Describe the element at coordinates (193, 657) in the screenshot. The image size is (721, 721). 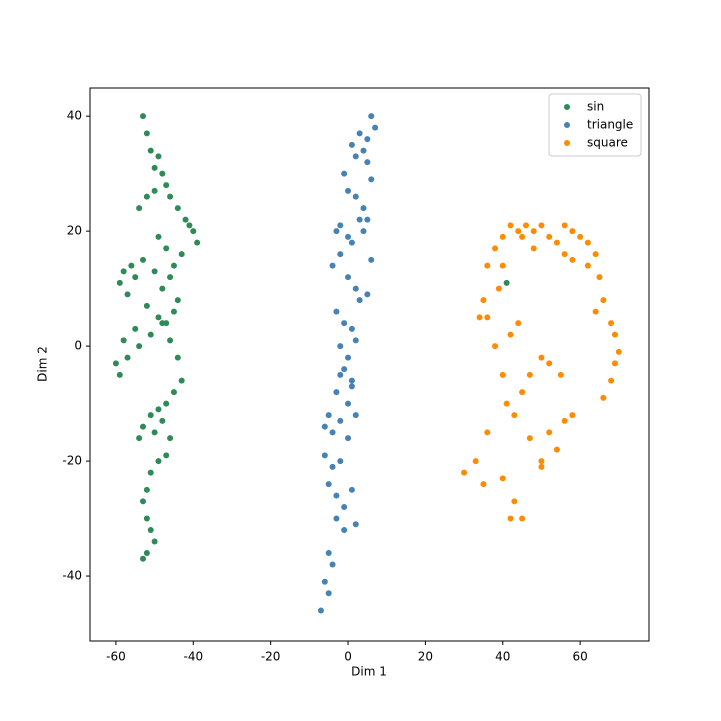
I see `x-tick-label: -40` at that location.